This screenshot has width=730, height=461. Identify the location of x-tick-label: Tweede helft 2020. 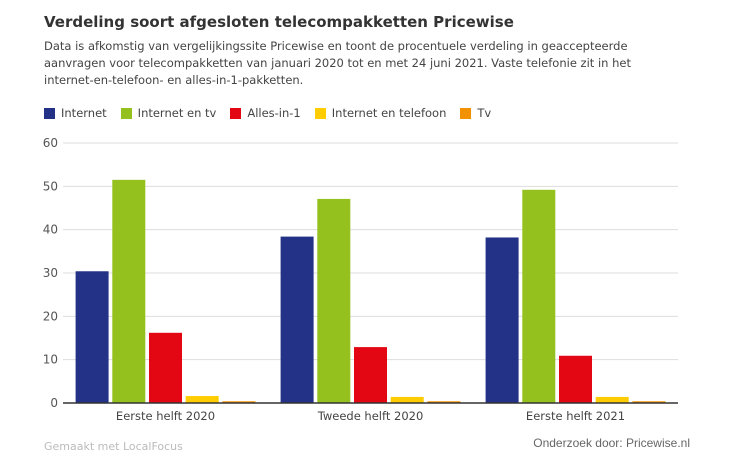
(370, 416).